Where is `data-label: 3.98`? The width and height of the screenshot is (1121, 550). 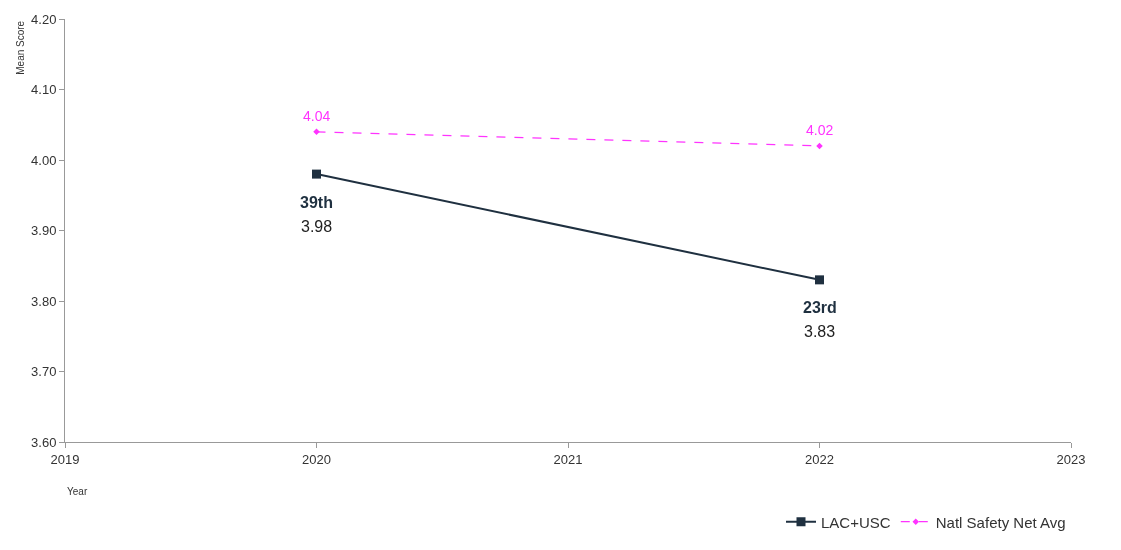 data-label: 3.98 is located at coordinates (317, 226).